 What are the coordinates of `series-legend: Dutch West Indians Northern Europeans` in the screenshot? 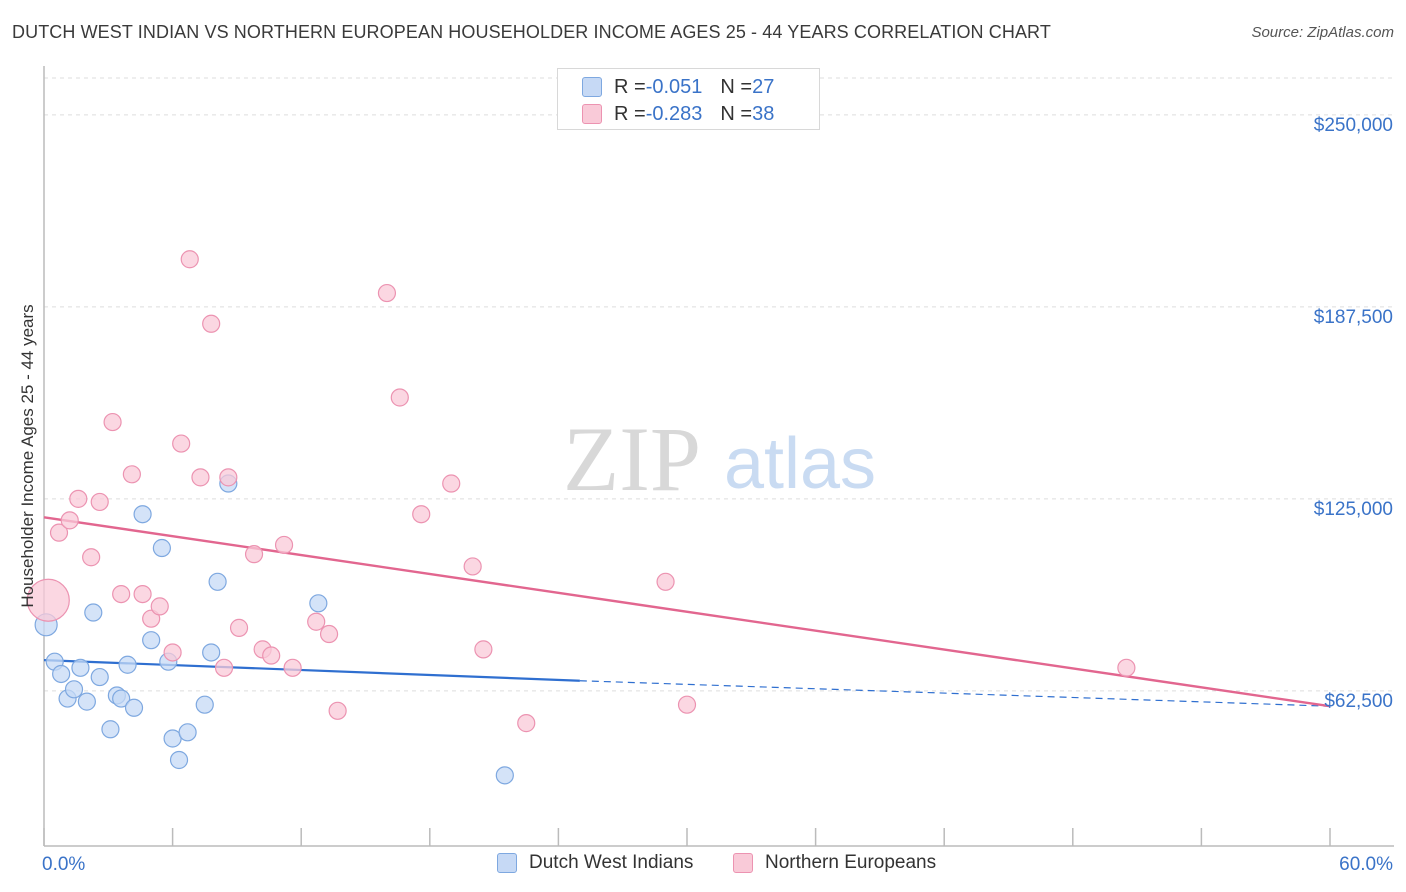 It's located at (703, 865).